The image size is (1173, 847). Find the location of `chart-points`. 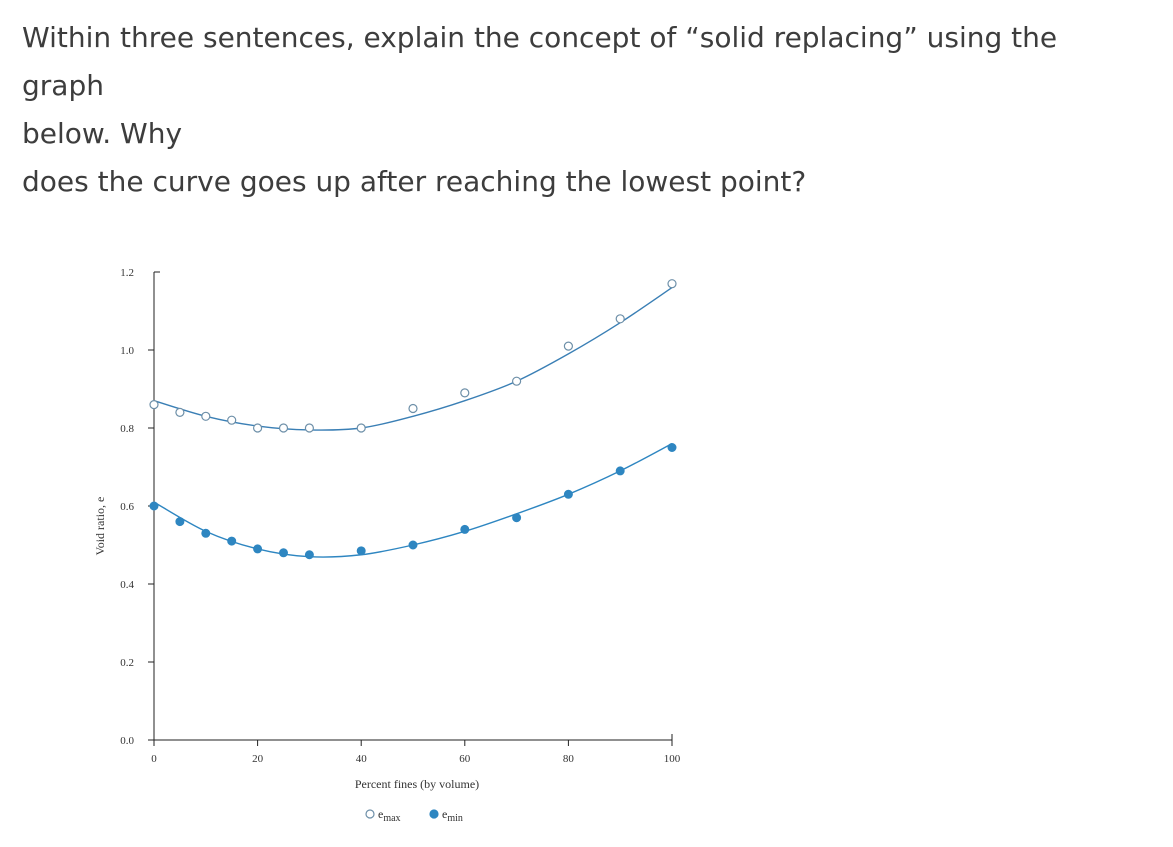

chart-points is located at coordinates (413, 419).